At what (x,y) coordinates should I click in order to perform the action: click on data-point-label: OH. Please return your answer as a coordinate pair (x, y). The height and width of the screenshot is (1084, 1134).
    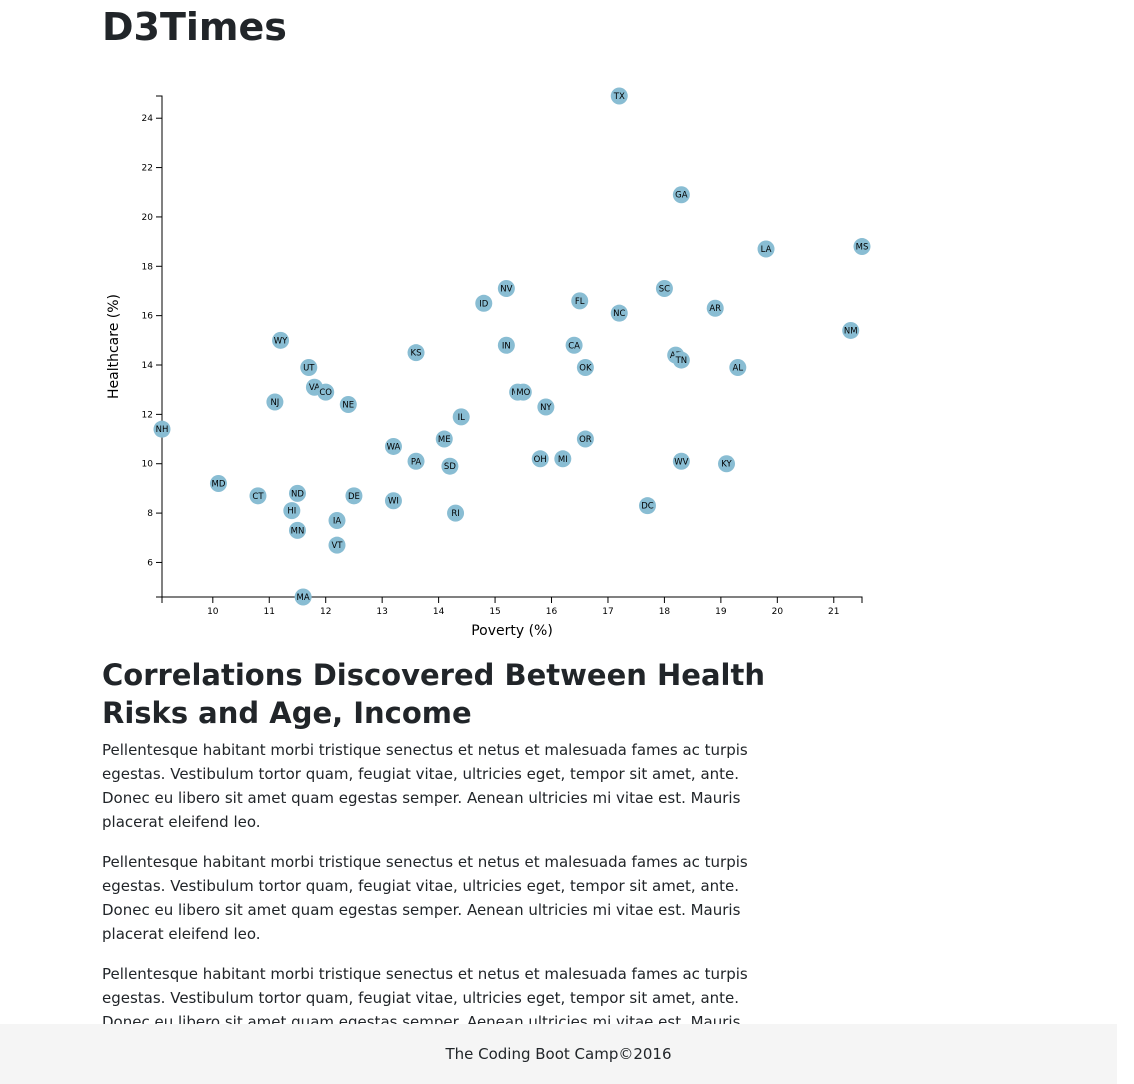
    Looking at the image, I should click on (540, 460).